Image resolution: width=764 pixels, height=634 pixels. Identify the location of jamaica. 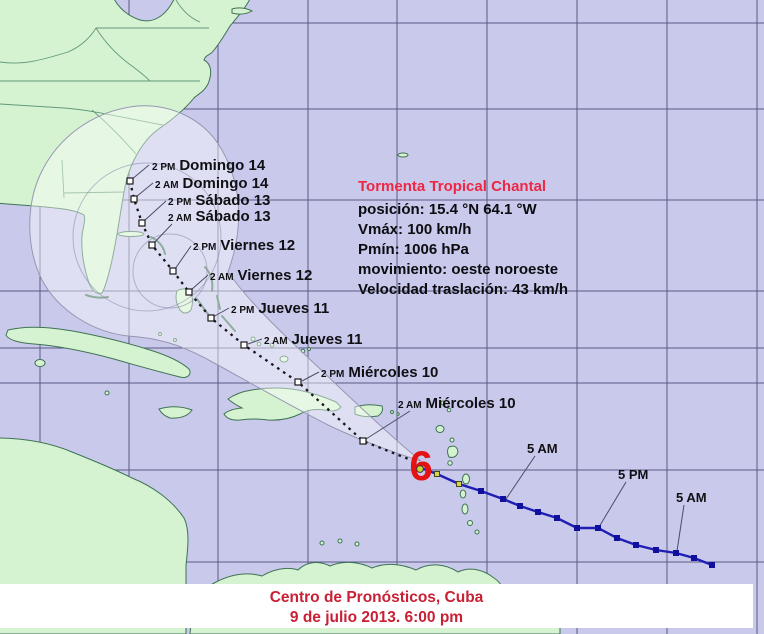
(175, 412).